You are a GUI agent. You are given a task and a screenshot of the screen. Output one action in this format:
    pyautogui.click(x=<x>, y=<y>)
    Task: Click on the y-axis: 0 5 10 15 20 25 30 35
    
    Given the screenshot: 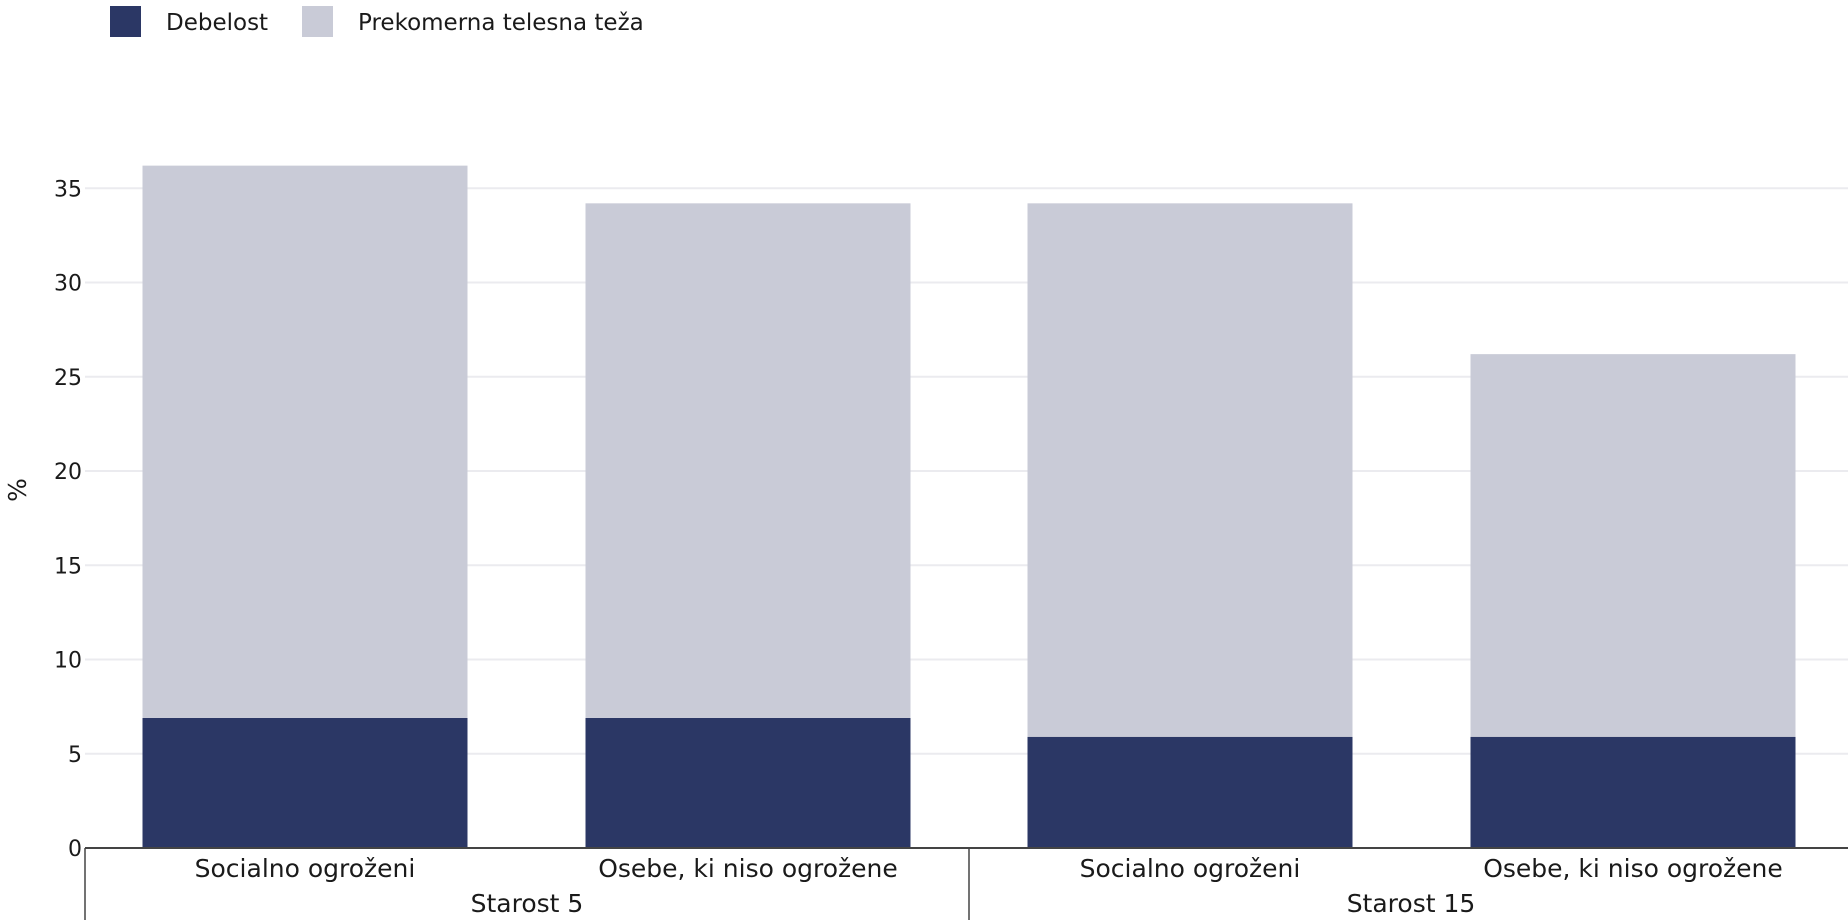 What is the action you would take?
    pyautogui.click(x=68, y=519)
    